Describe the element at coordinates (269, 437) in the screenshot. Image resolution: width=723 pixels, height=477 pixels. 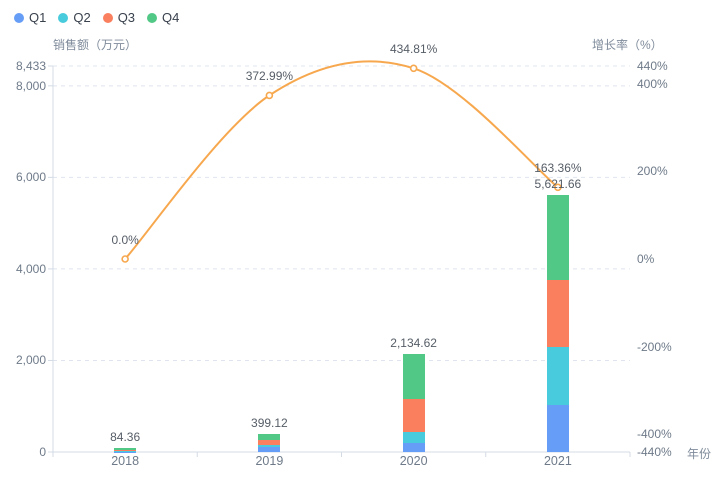
I see `bar-segment-q4-2019` at that location.